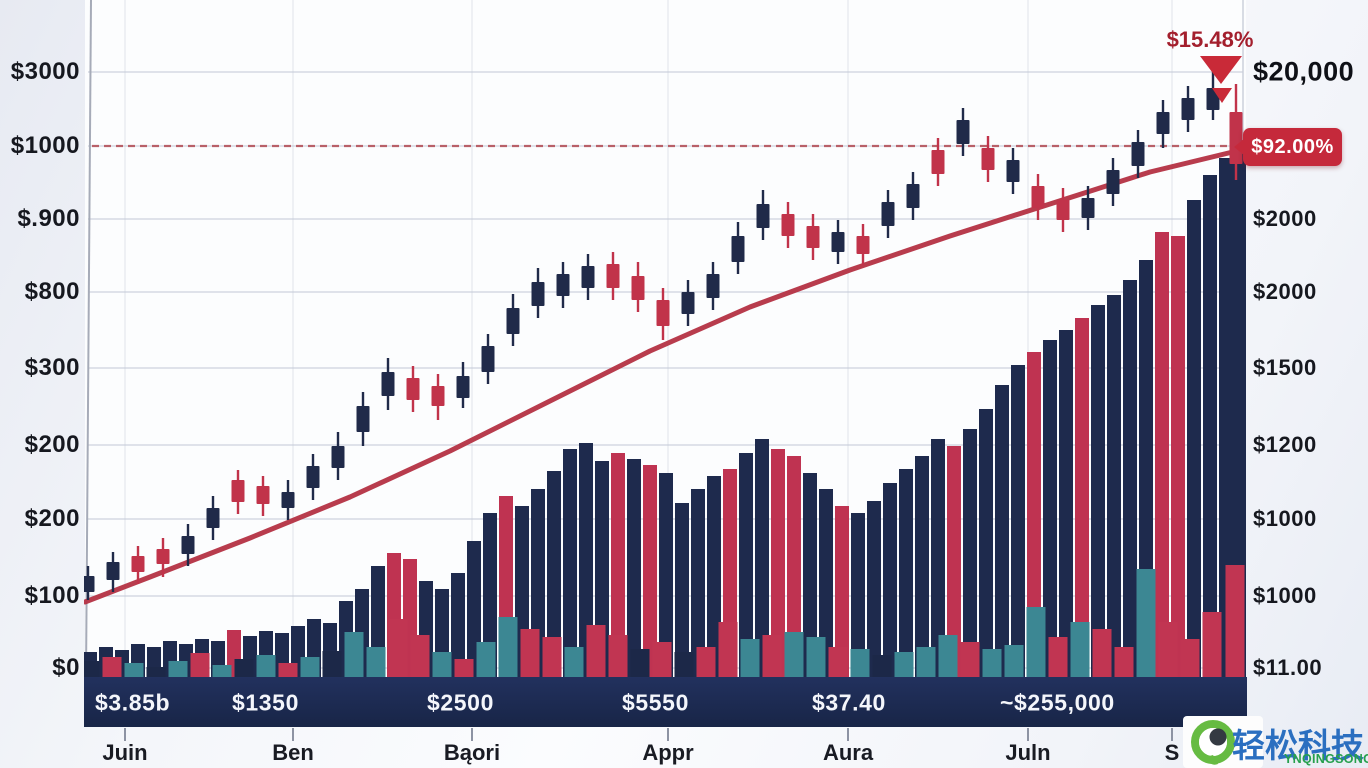 The image size is (1368, 768). What do you see at coordinates (1298, 745) in the screenshot?
I see `watermark-brand-text: 轻松科技` at bounding box center [1298, 745].